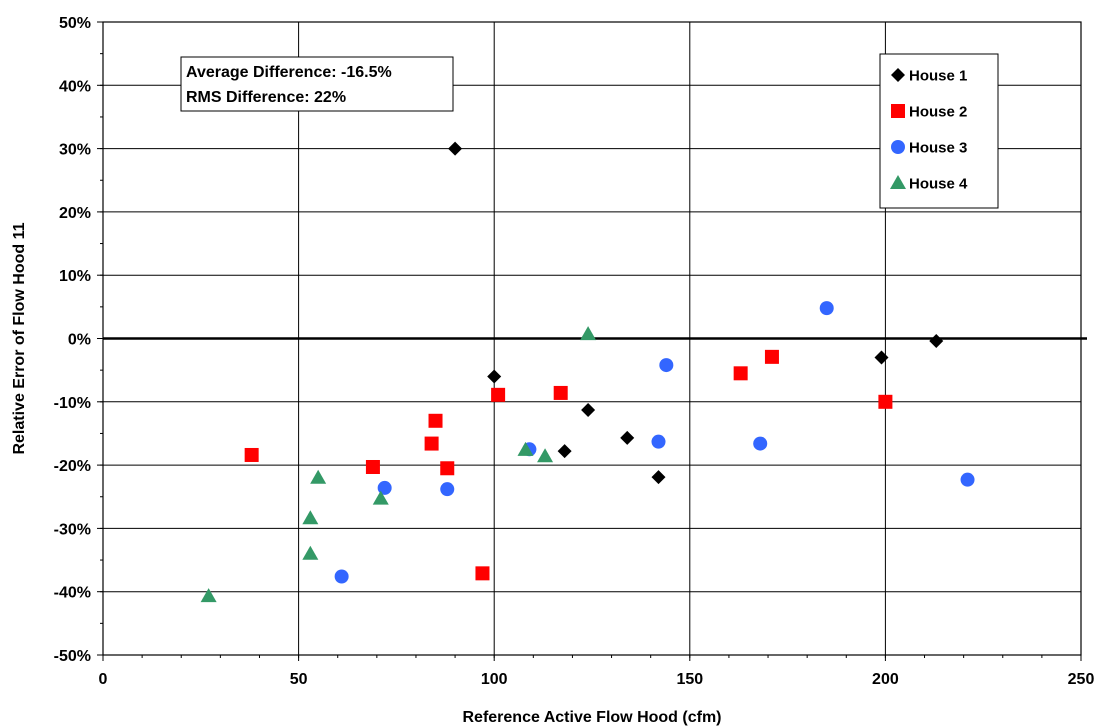 Image resolution: width=1099 pixels, height=728 pixels. I want to click on legend-label: House 3, so click(938, 148).